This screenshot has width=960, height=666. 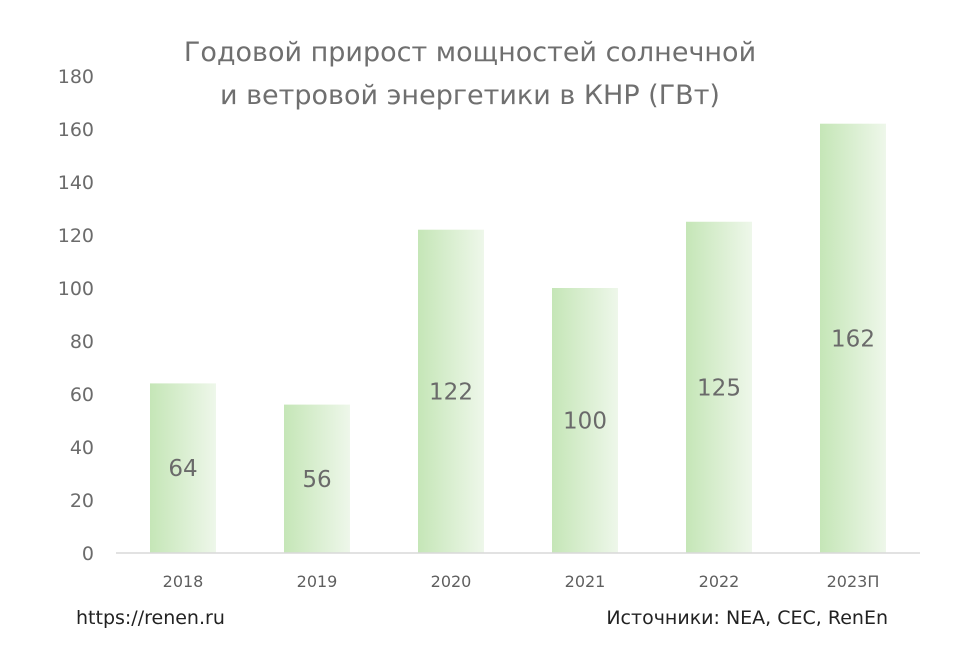 I want to click on x-tick-label-2021: 2021, so click(x=585, y=581).